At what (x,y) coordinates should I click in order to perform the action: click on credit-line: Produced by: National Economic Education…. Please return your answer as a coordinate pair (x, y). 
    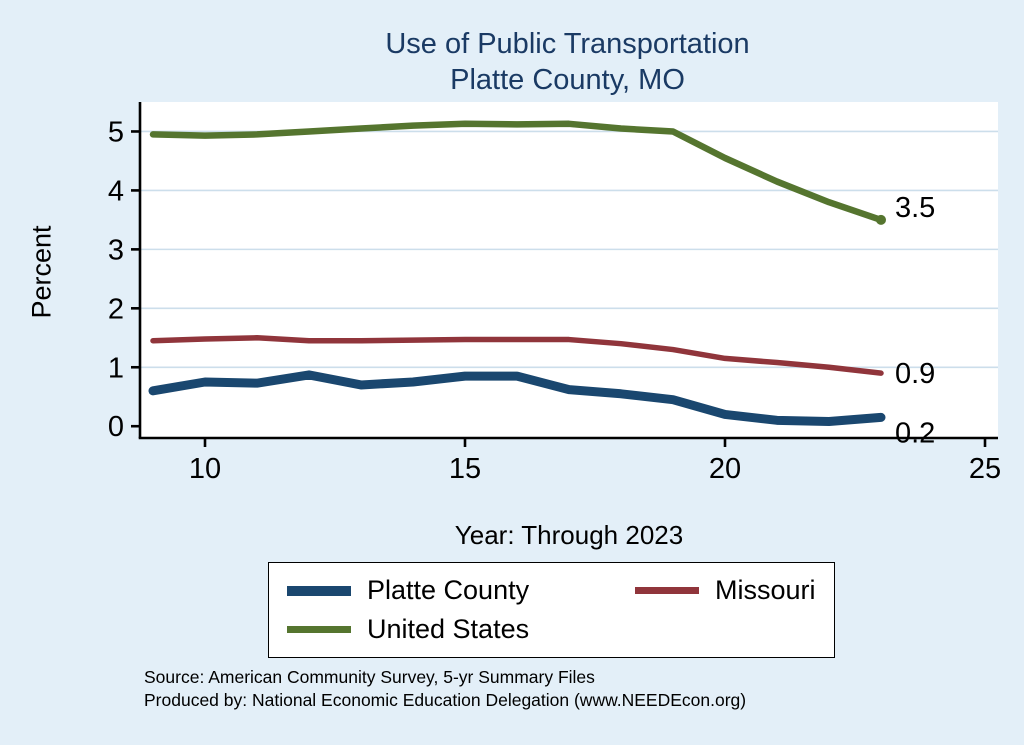
    Looking at the image, I should click on (445, 700).